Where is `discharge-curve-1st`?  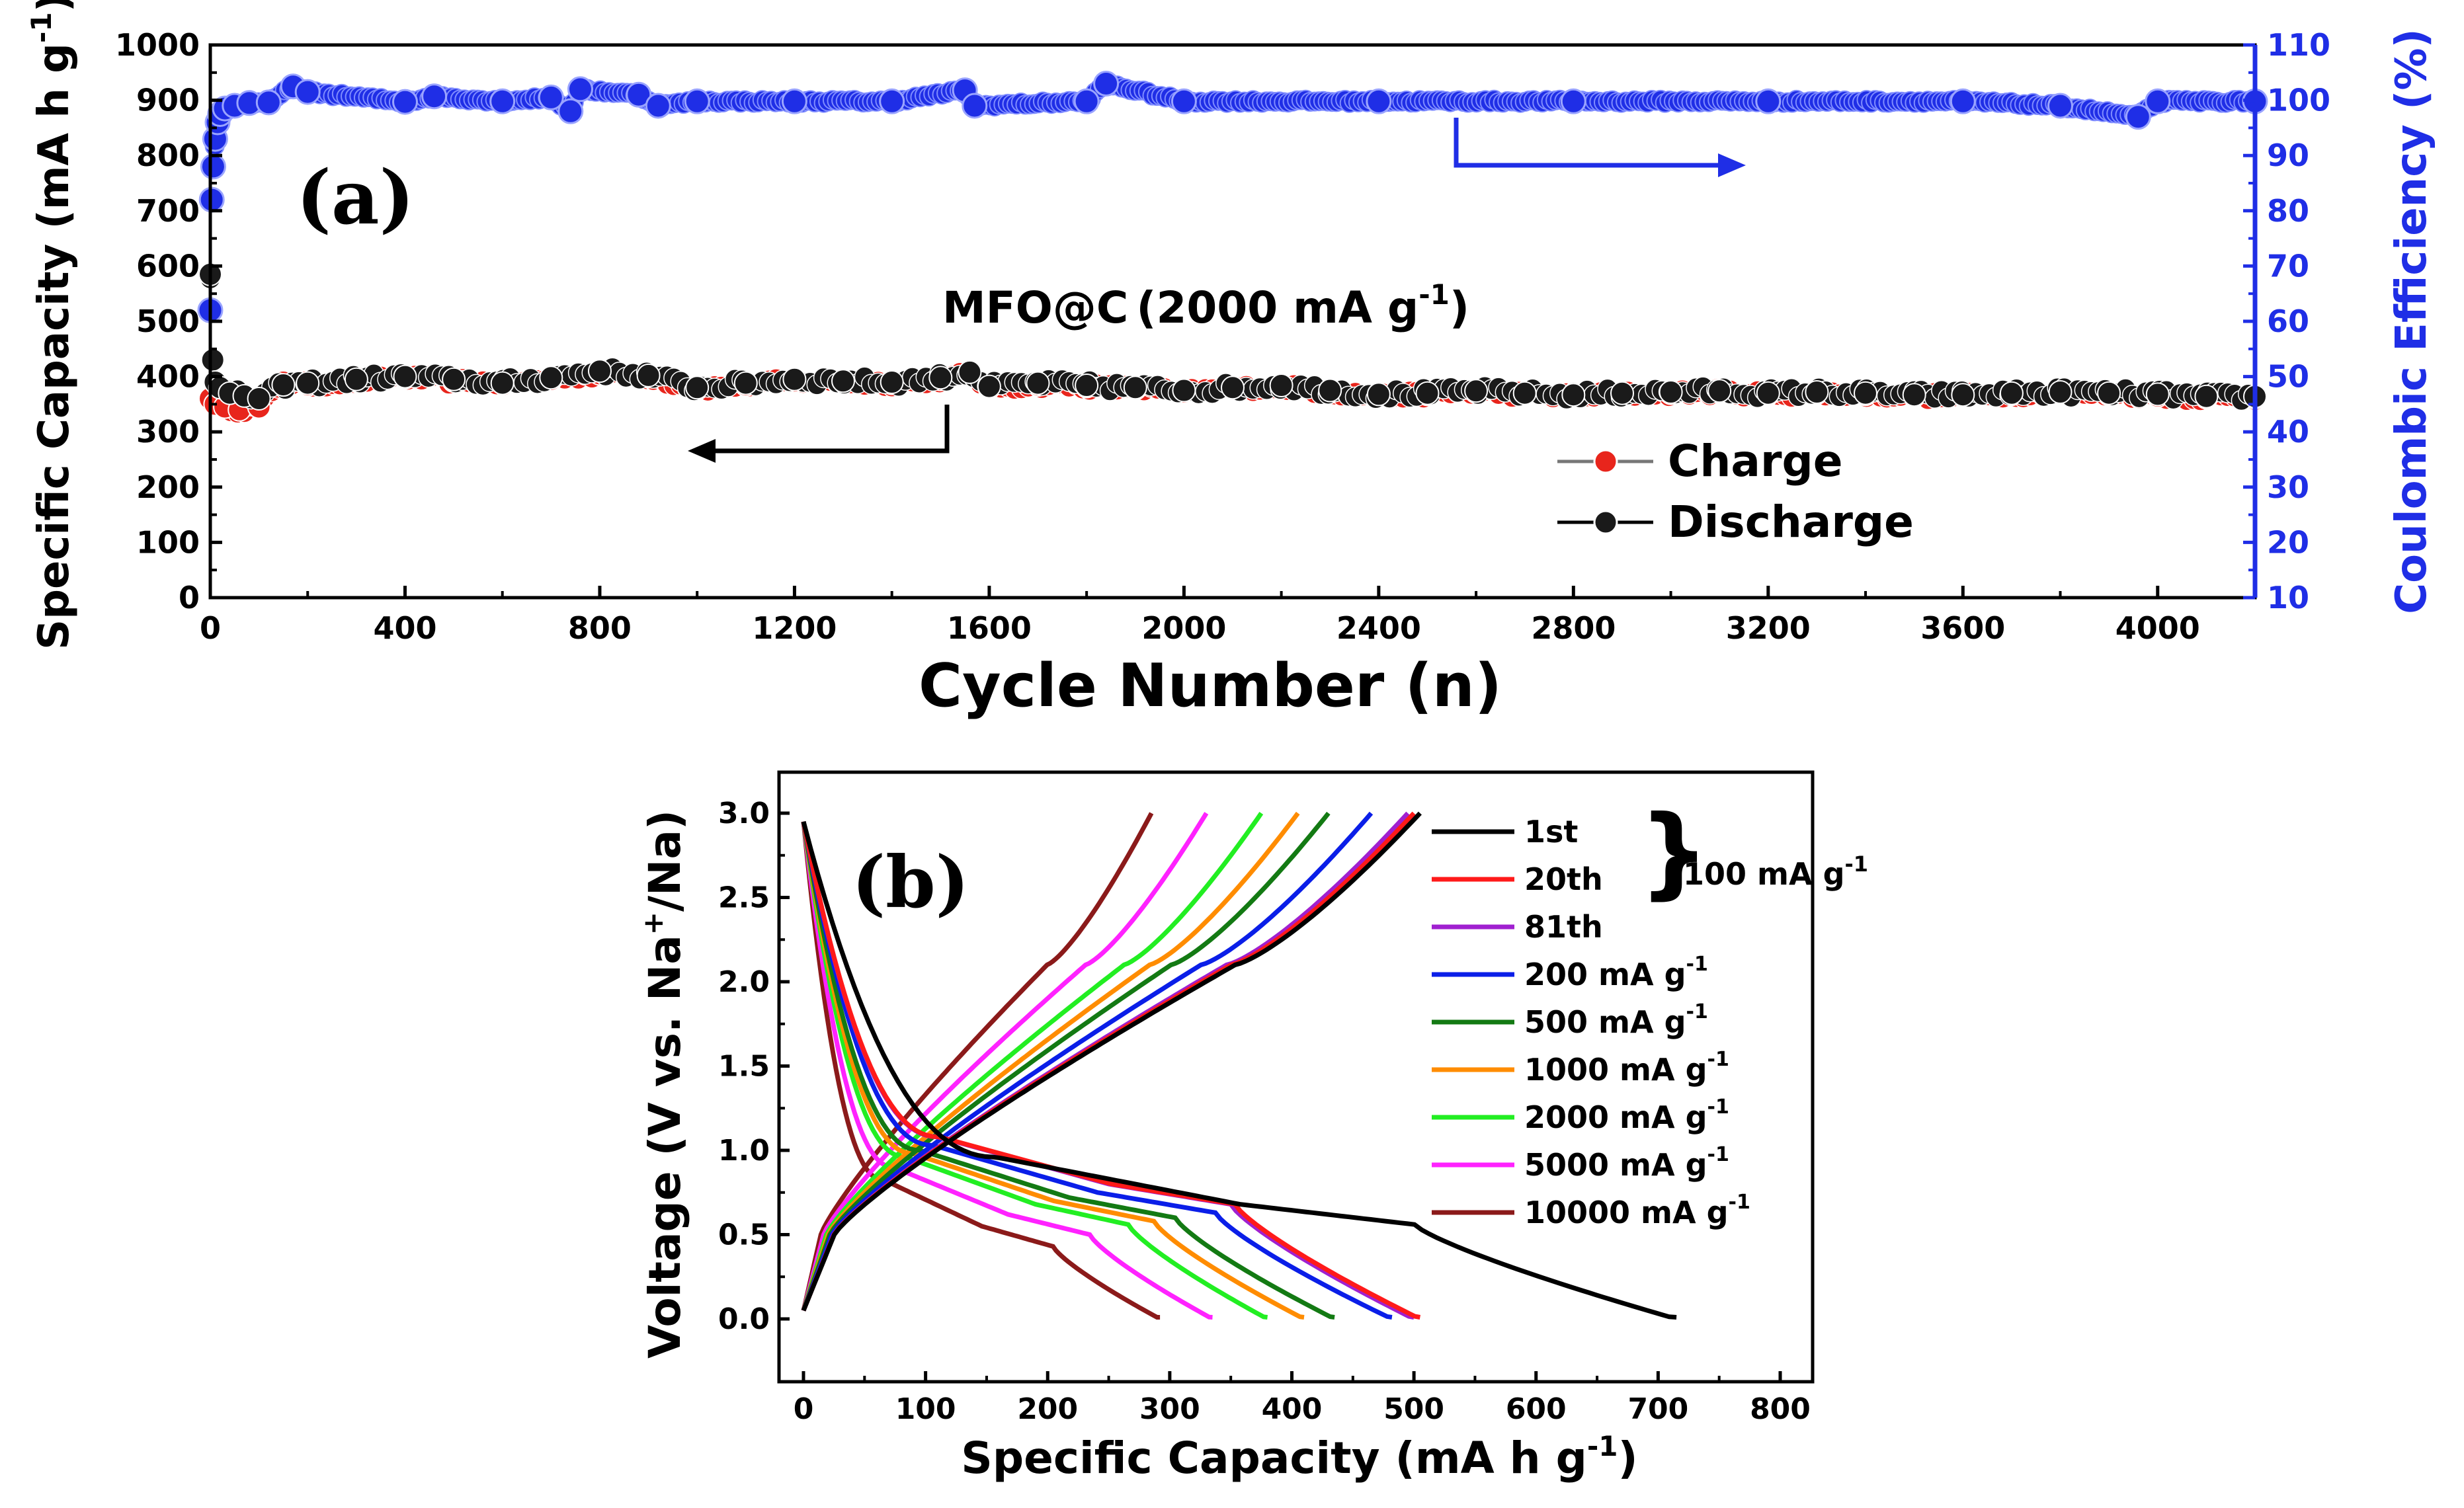
discharge-curve-1st is located at coordinates (1239, 1070).